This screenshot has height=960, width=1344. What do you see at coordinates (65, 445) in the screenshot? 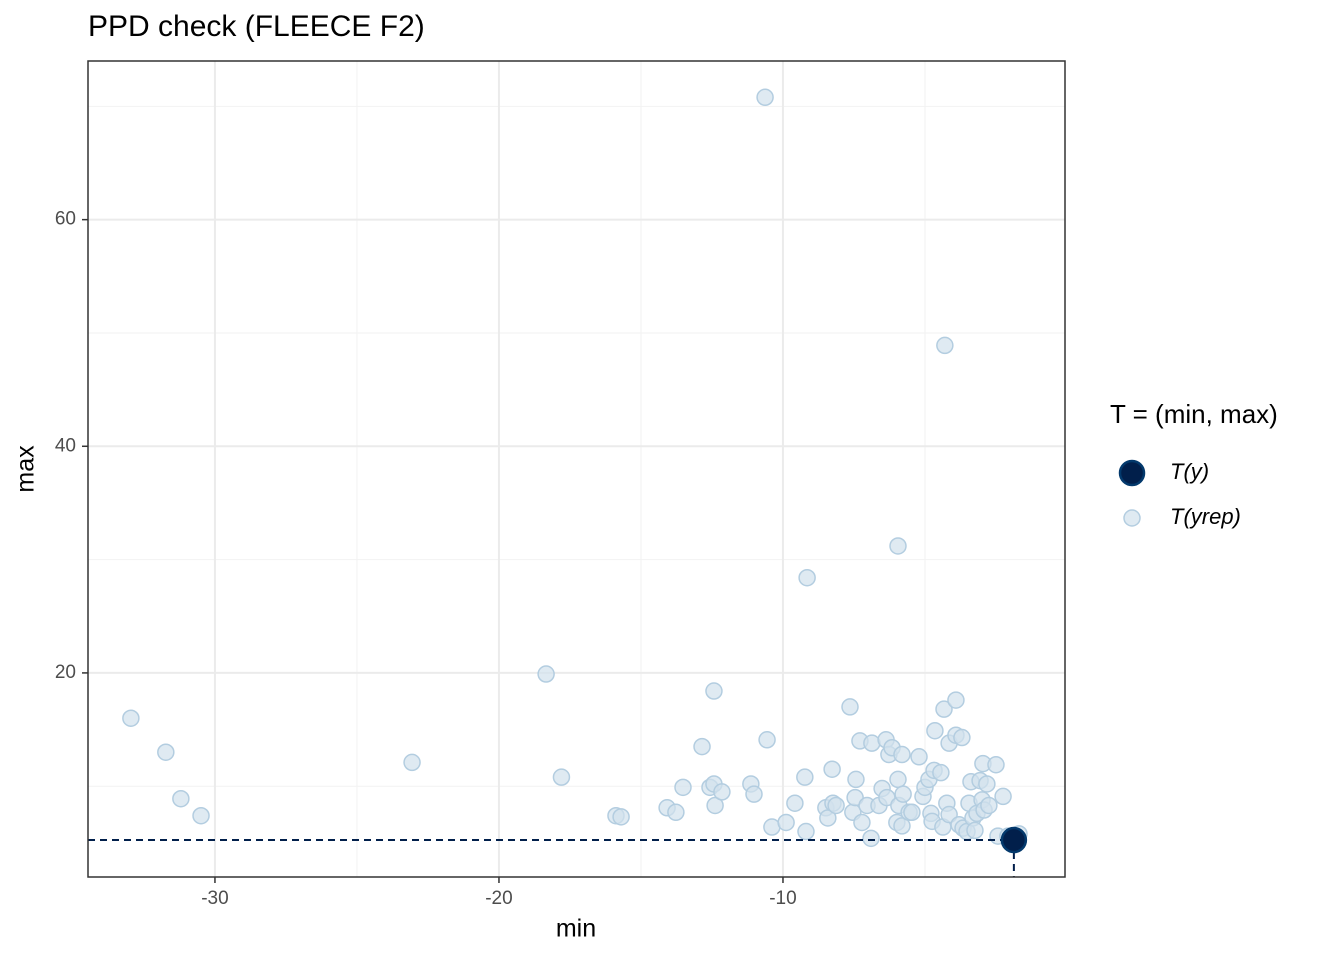
I see `y-tick-label: 40` at bounding box center [65, 445].